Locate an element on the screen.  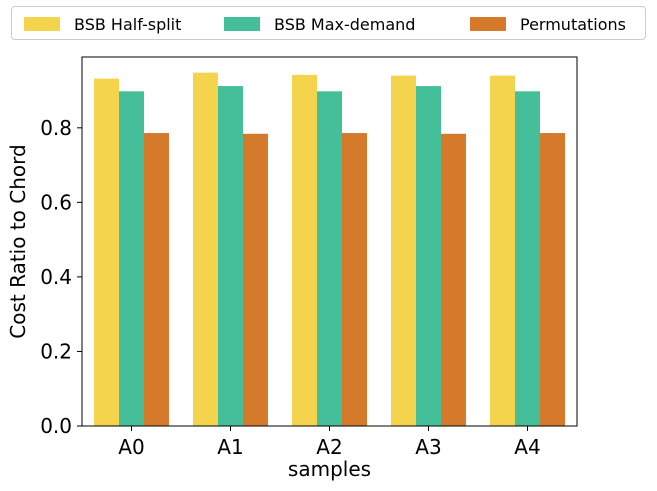
x-tick-label: A0 is located at coordinates (131, 447).